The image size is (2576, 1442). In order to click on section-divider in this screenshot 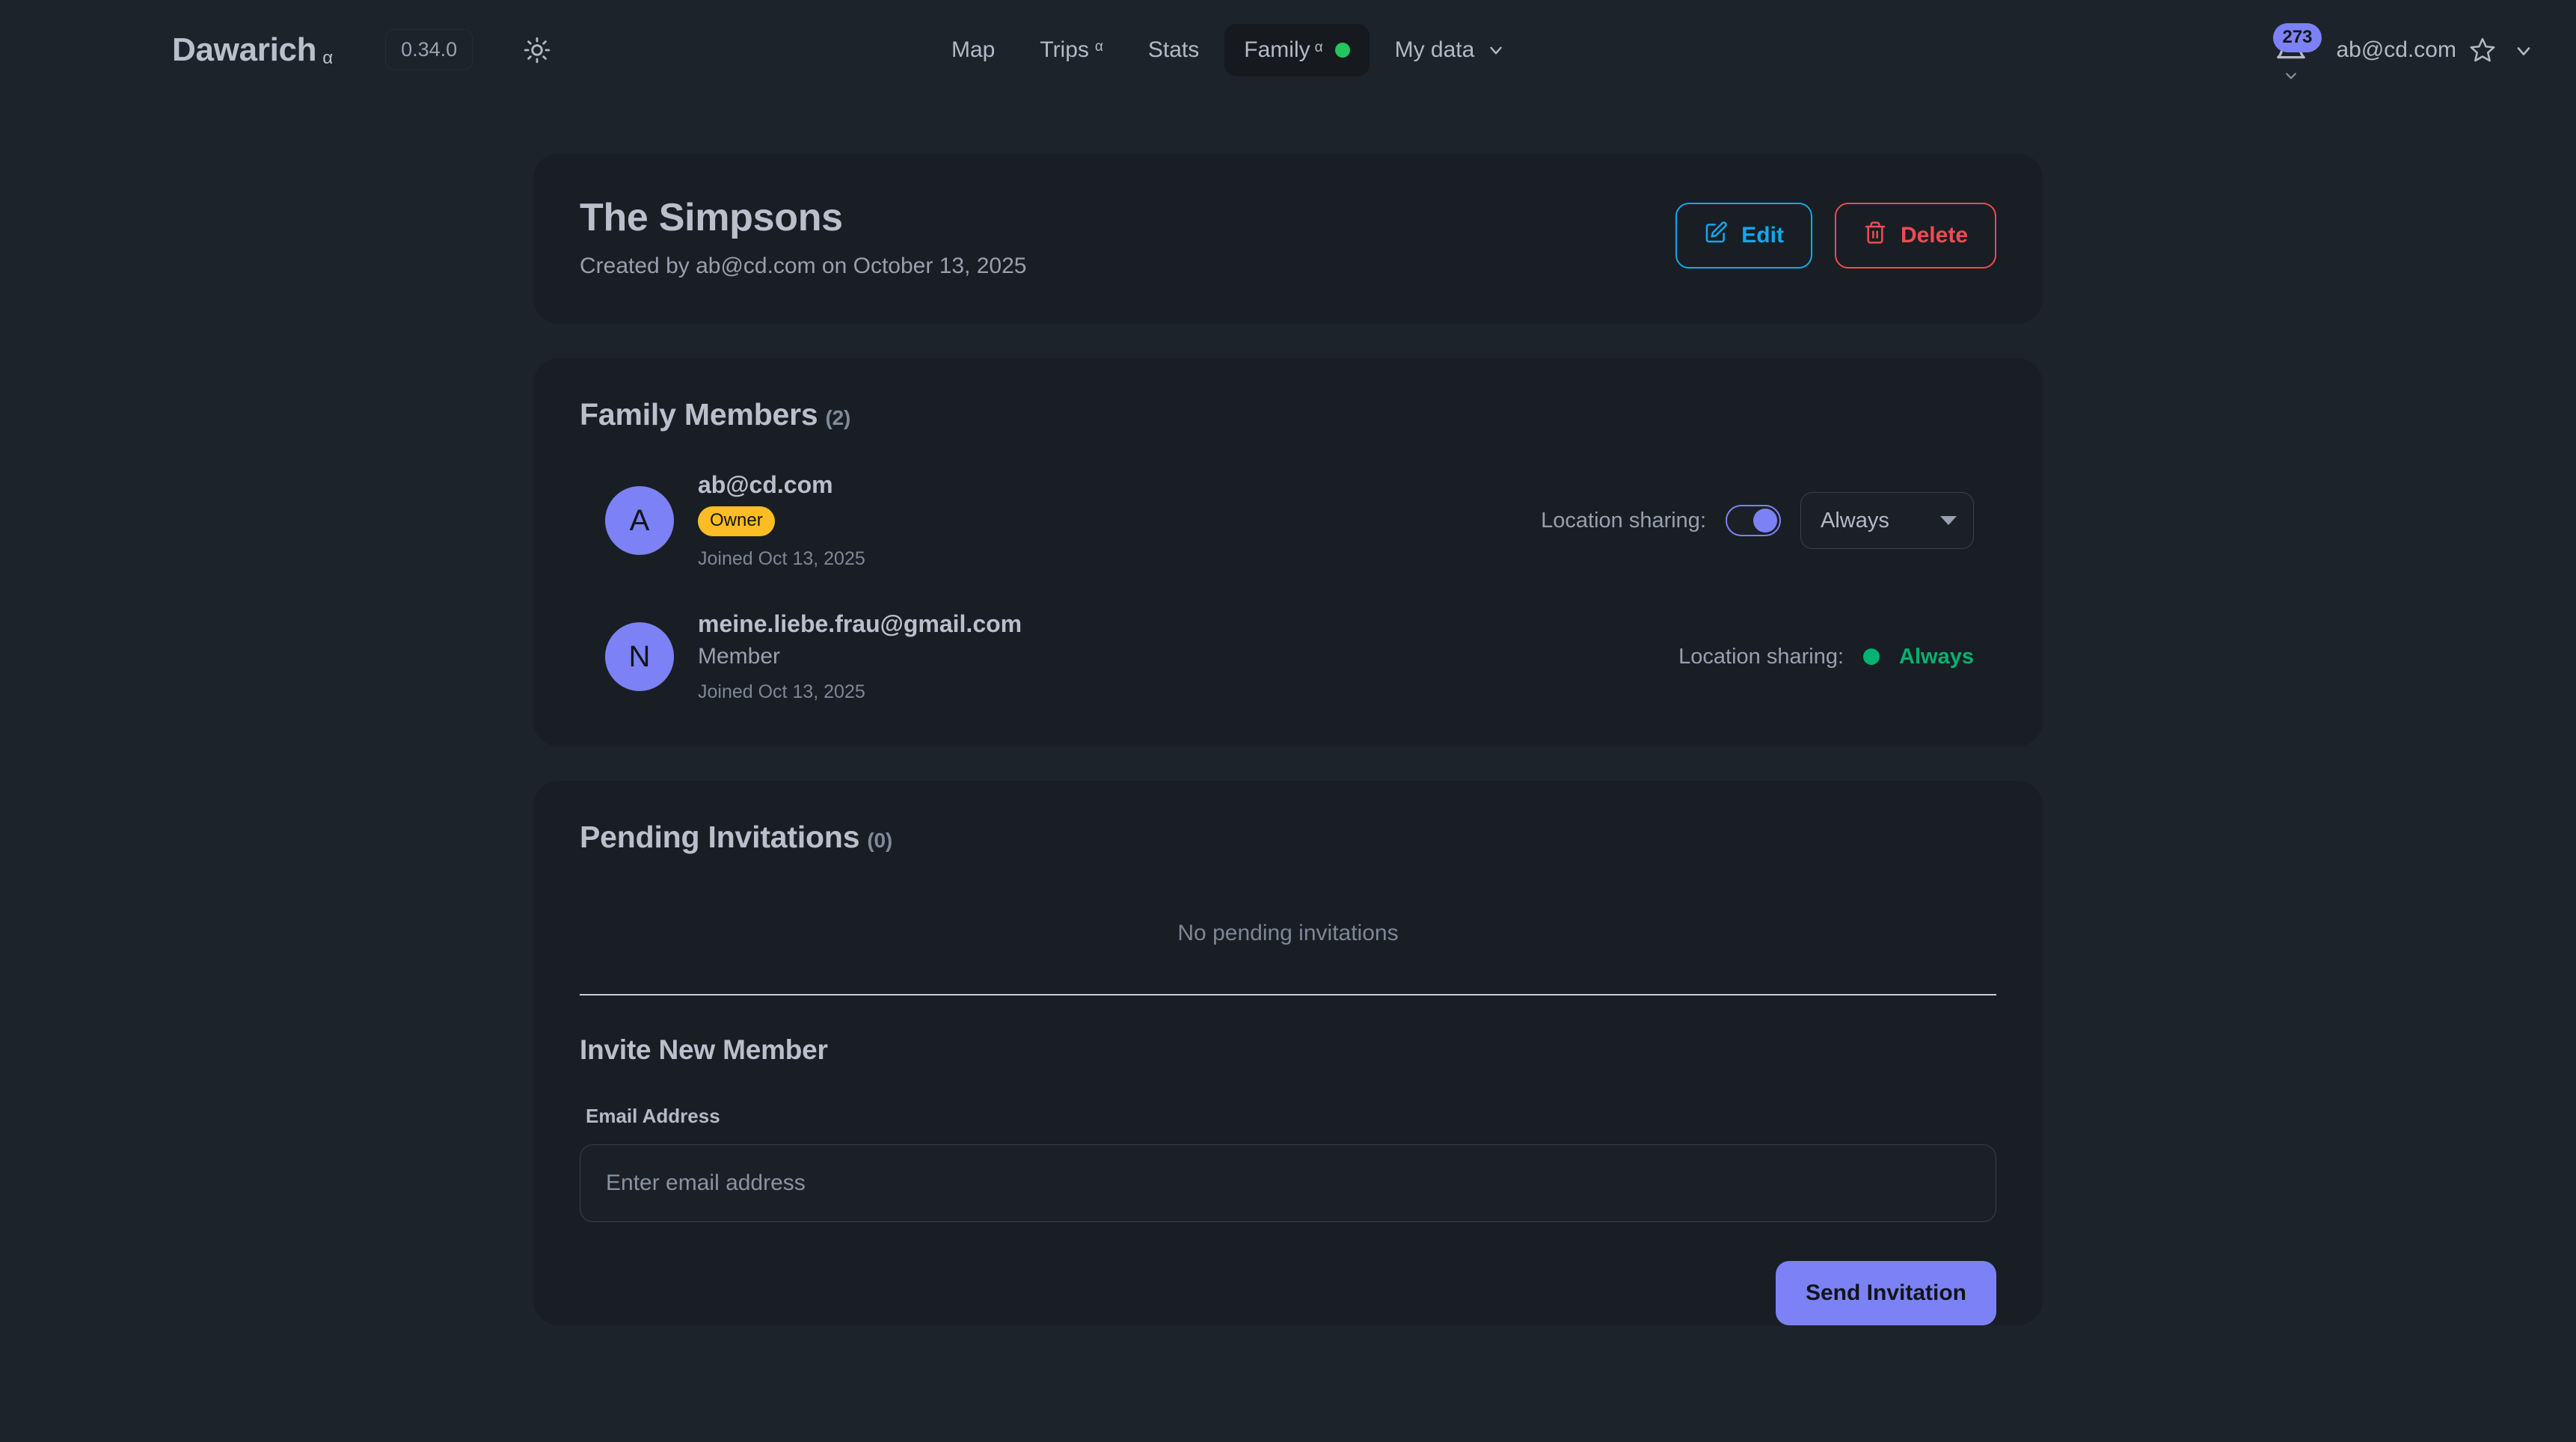, I will do `click(1288, 995)`.